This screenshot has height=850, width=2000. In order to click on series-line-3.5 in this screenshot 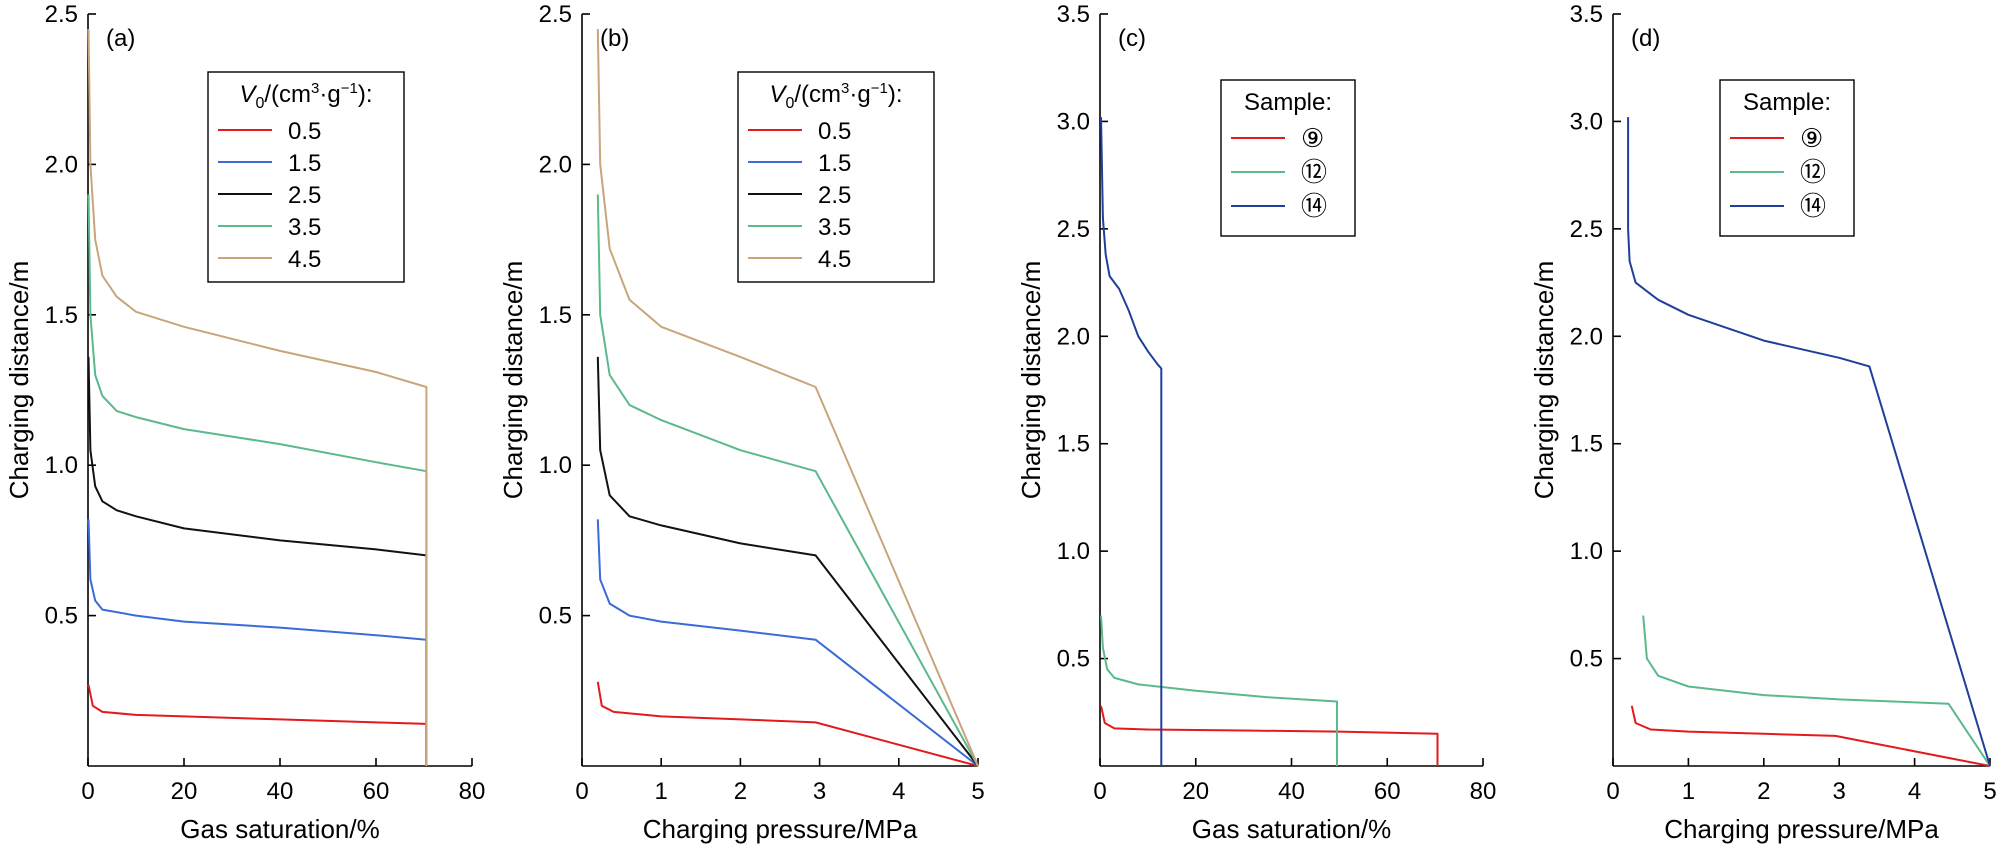, I will do `click(257, 480)`.